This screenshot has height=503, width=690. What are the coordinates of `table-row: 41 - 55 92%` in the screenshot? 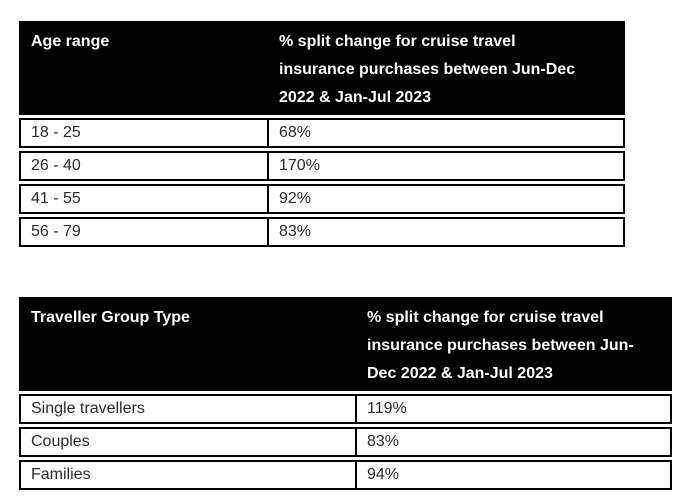 It's located at (322, 199).